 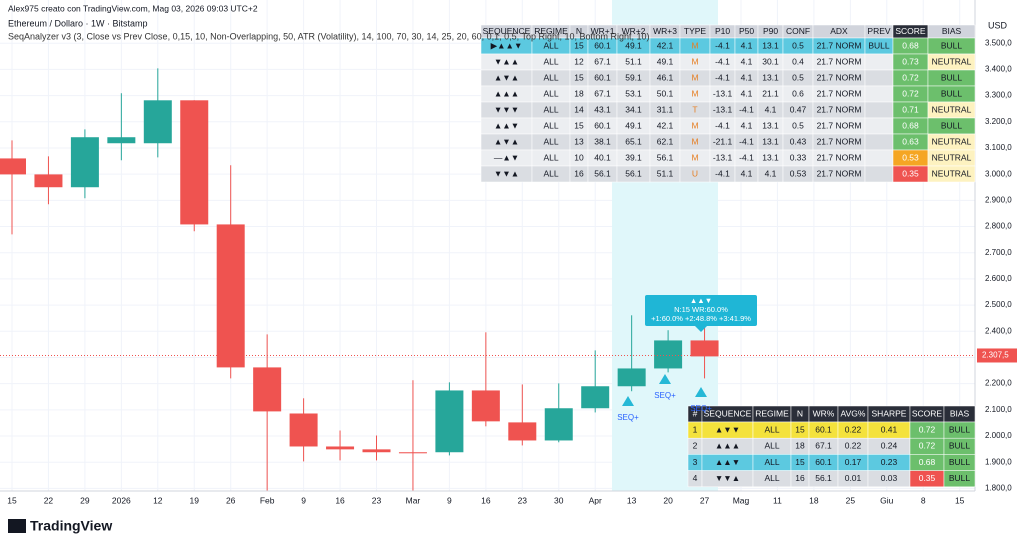 What do you see at coordinates (668, 500) in the screenshot?
I see `x-tick-label: 20` at bounding box center [668, 500].